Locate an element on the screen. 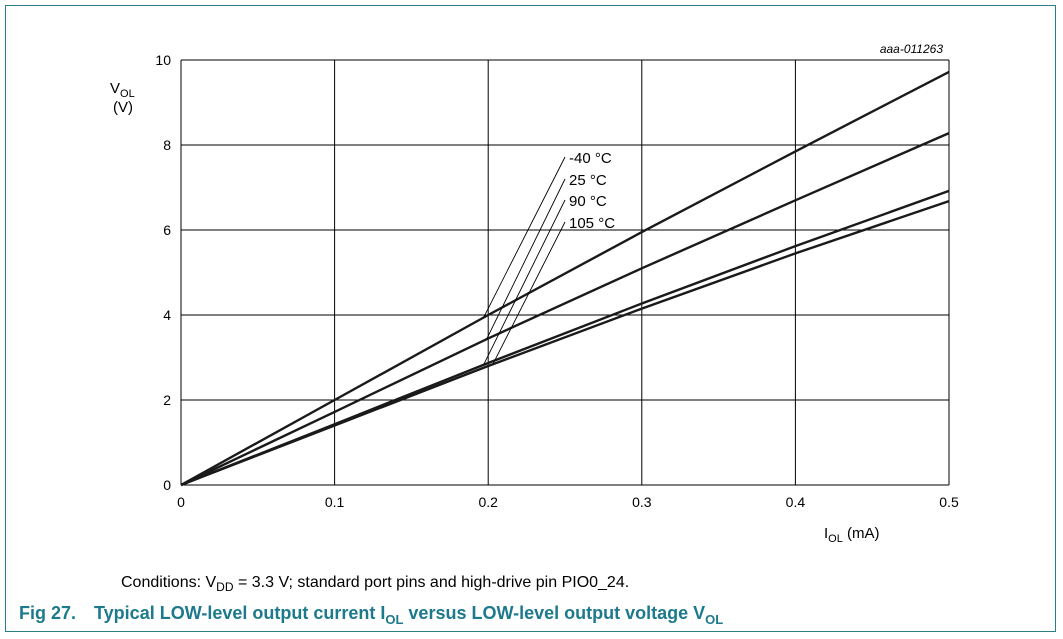 This screenshot has width=1063, height=639. leader-line-40c is located at coordinates (524, 237).